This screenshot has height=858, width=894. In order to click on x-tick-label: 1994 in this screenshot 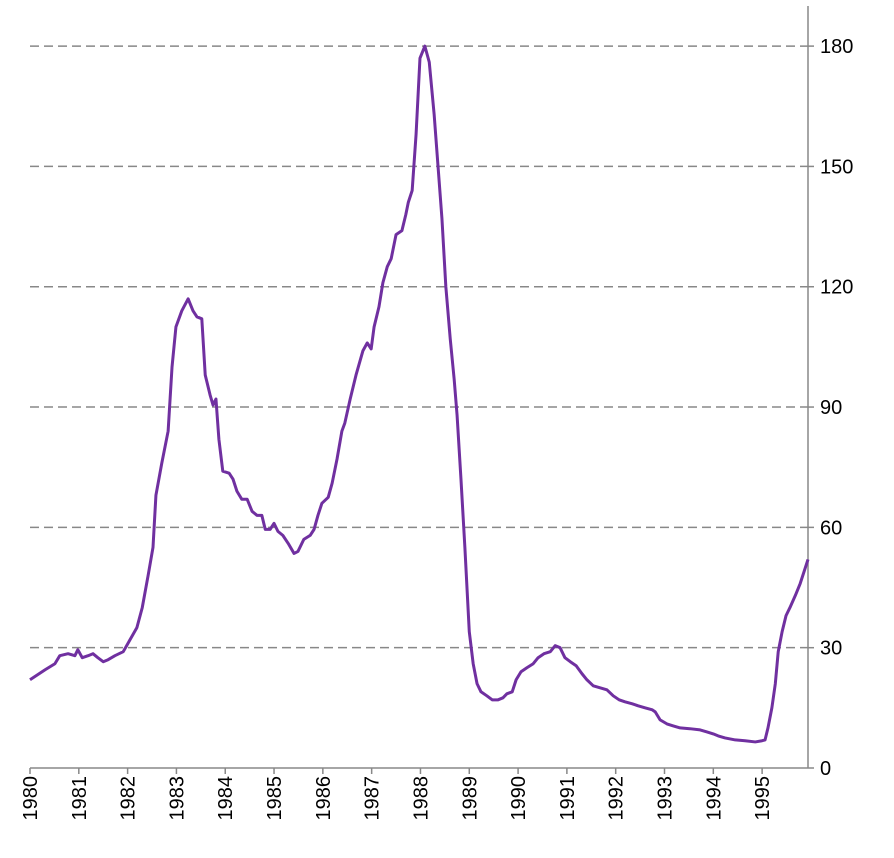, I will do `click(714, 798)`.